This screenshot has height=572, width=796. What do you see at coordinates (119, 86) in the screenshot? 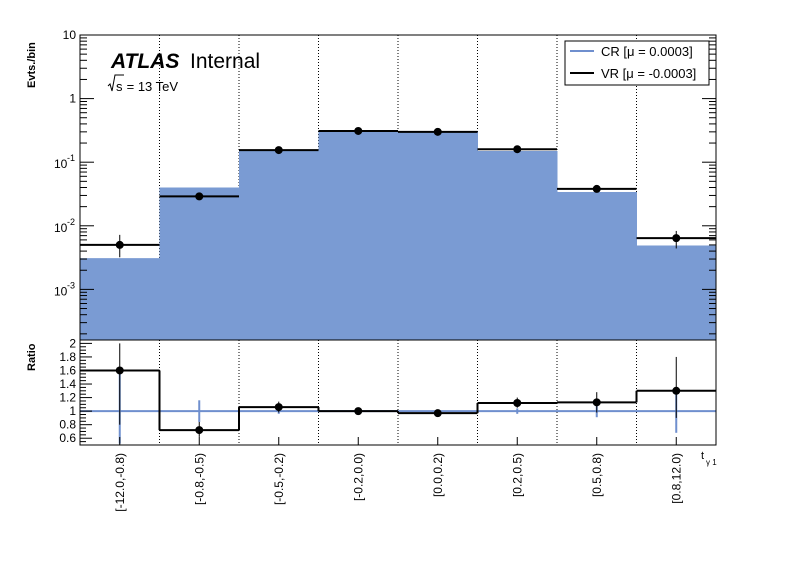
I see `energy-s: s` at bounding box center [119, 86].